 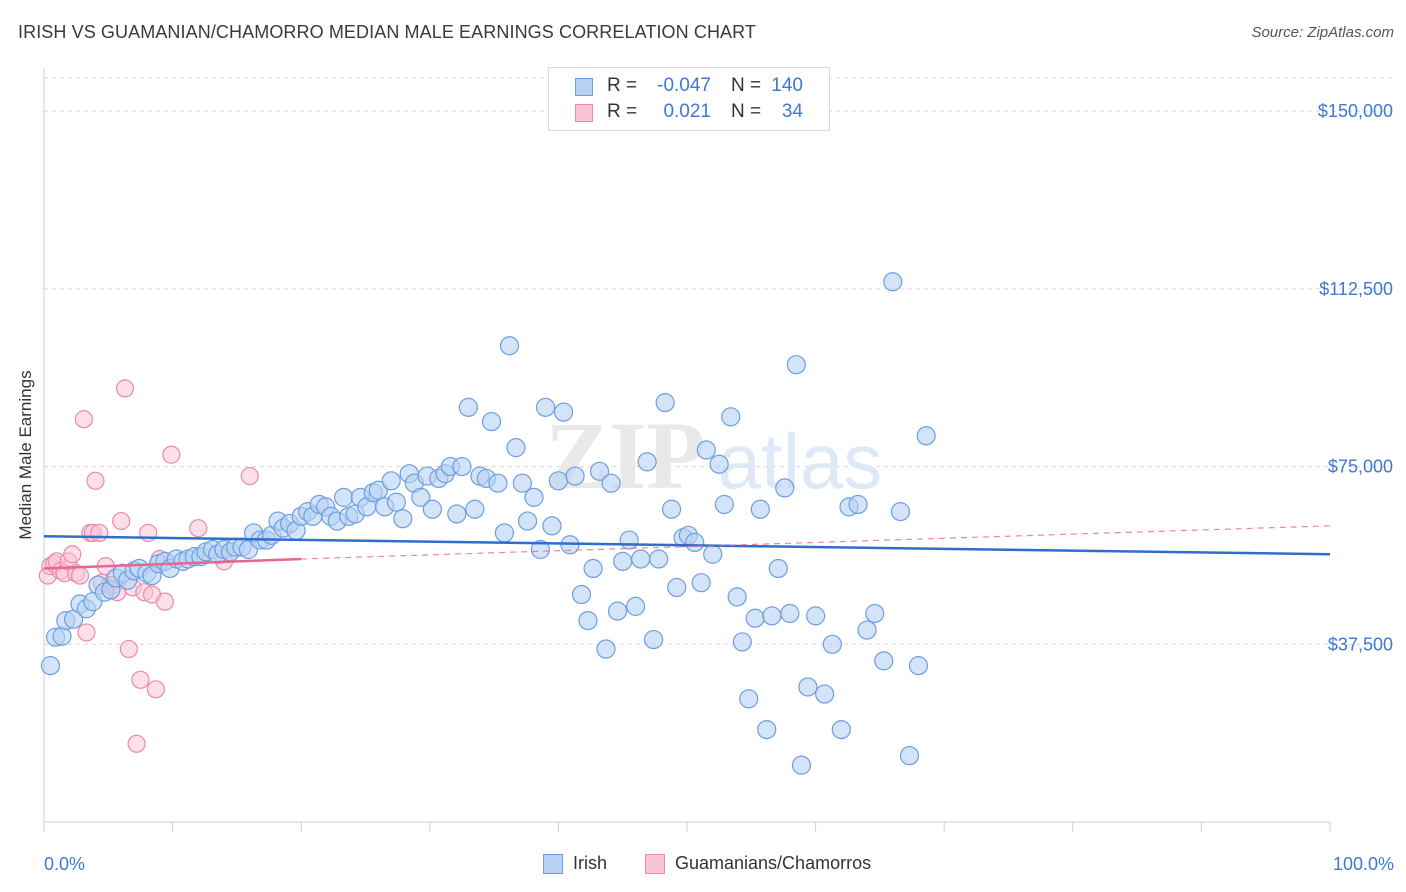 I want to click on legend-r-value-guamanian: 0.021, so click(x=687, y=111).